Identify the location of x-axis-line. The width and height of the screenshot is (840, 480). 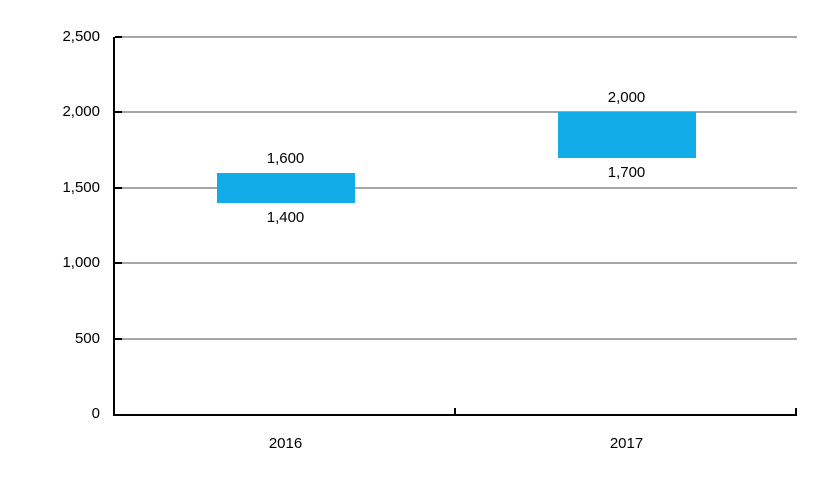
(455, 415).